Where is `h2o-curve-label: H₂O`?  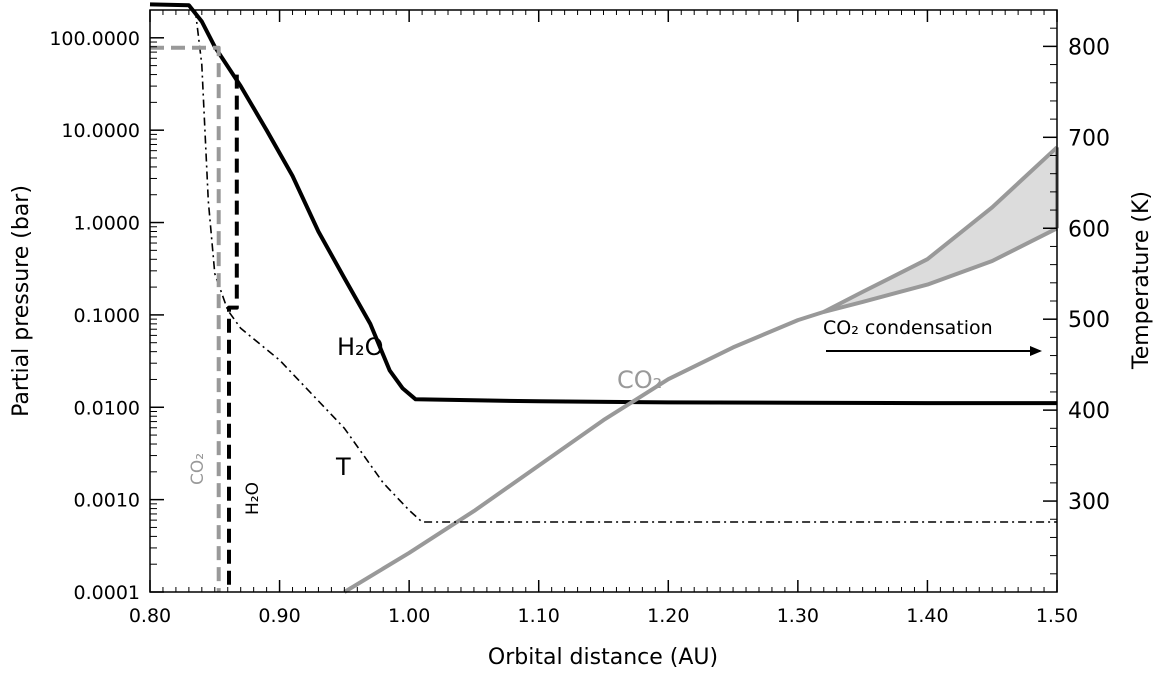 h2o-curve-label: H₂O is located at coordinates (360, 347).